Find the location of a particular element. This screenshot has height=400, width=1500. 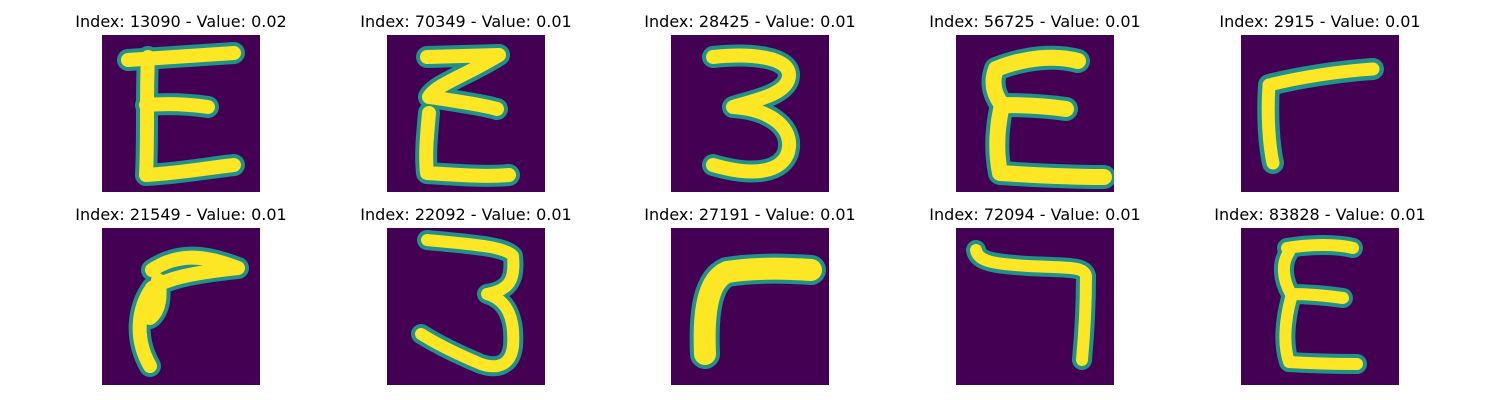

panel-title: Index: 2915 - Value: 0.01 is located at coordinates (1320, 21).